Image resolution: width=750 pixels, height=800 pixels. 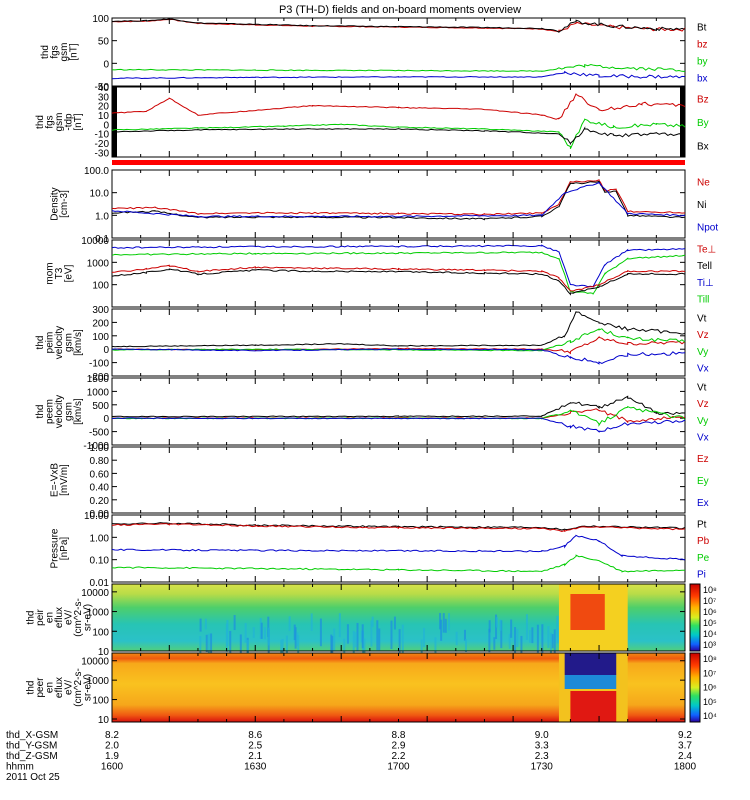 I want to click on peer-spec-ylabel: en, so click(x=50, y=687).